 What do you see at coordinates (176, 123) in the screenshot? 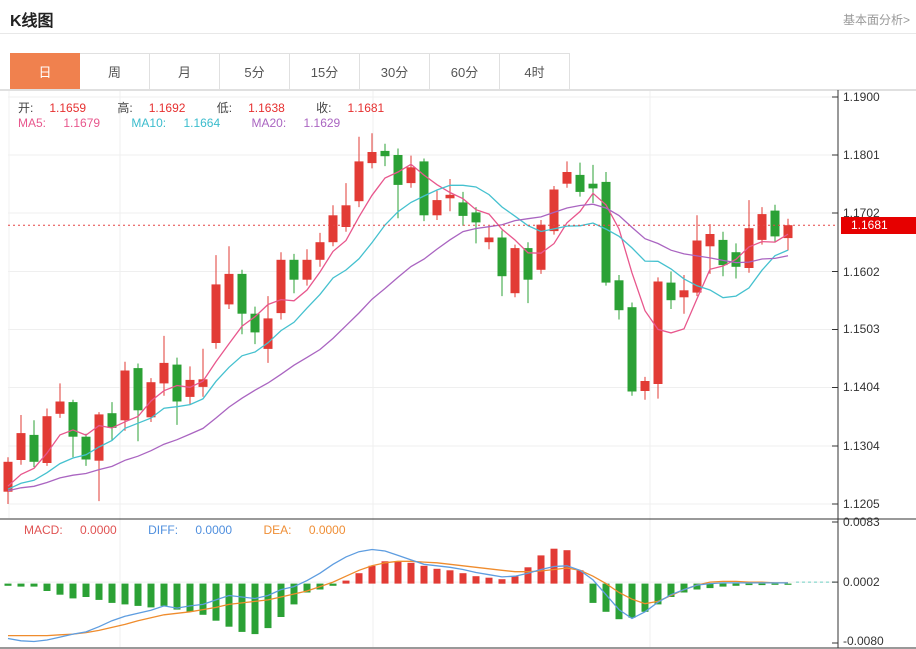
I see `ma10-legend: MA10: 1.1664` at bounding box center [176, 123].